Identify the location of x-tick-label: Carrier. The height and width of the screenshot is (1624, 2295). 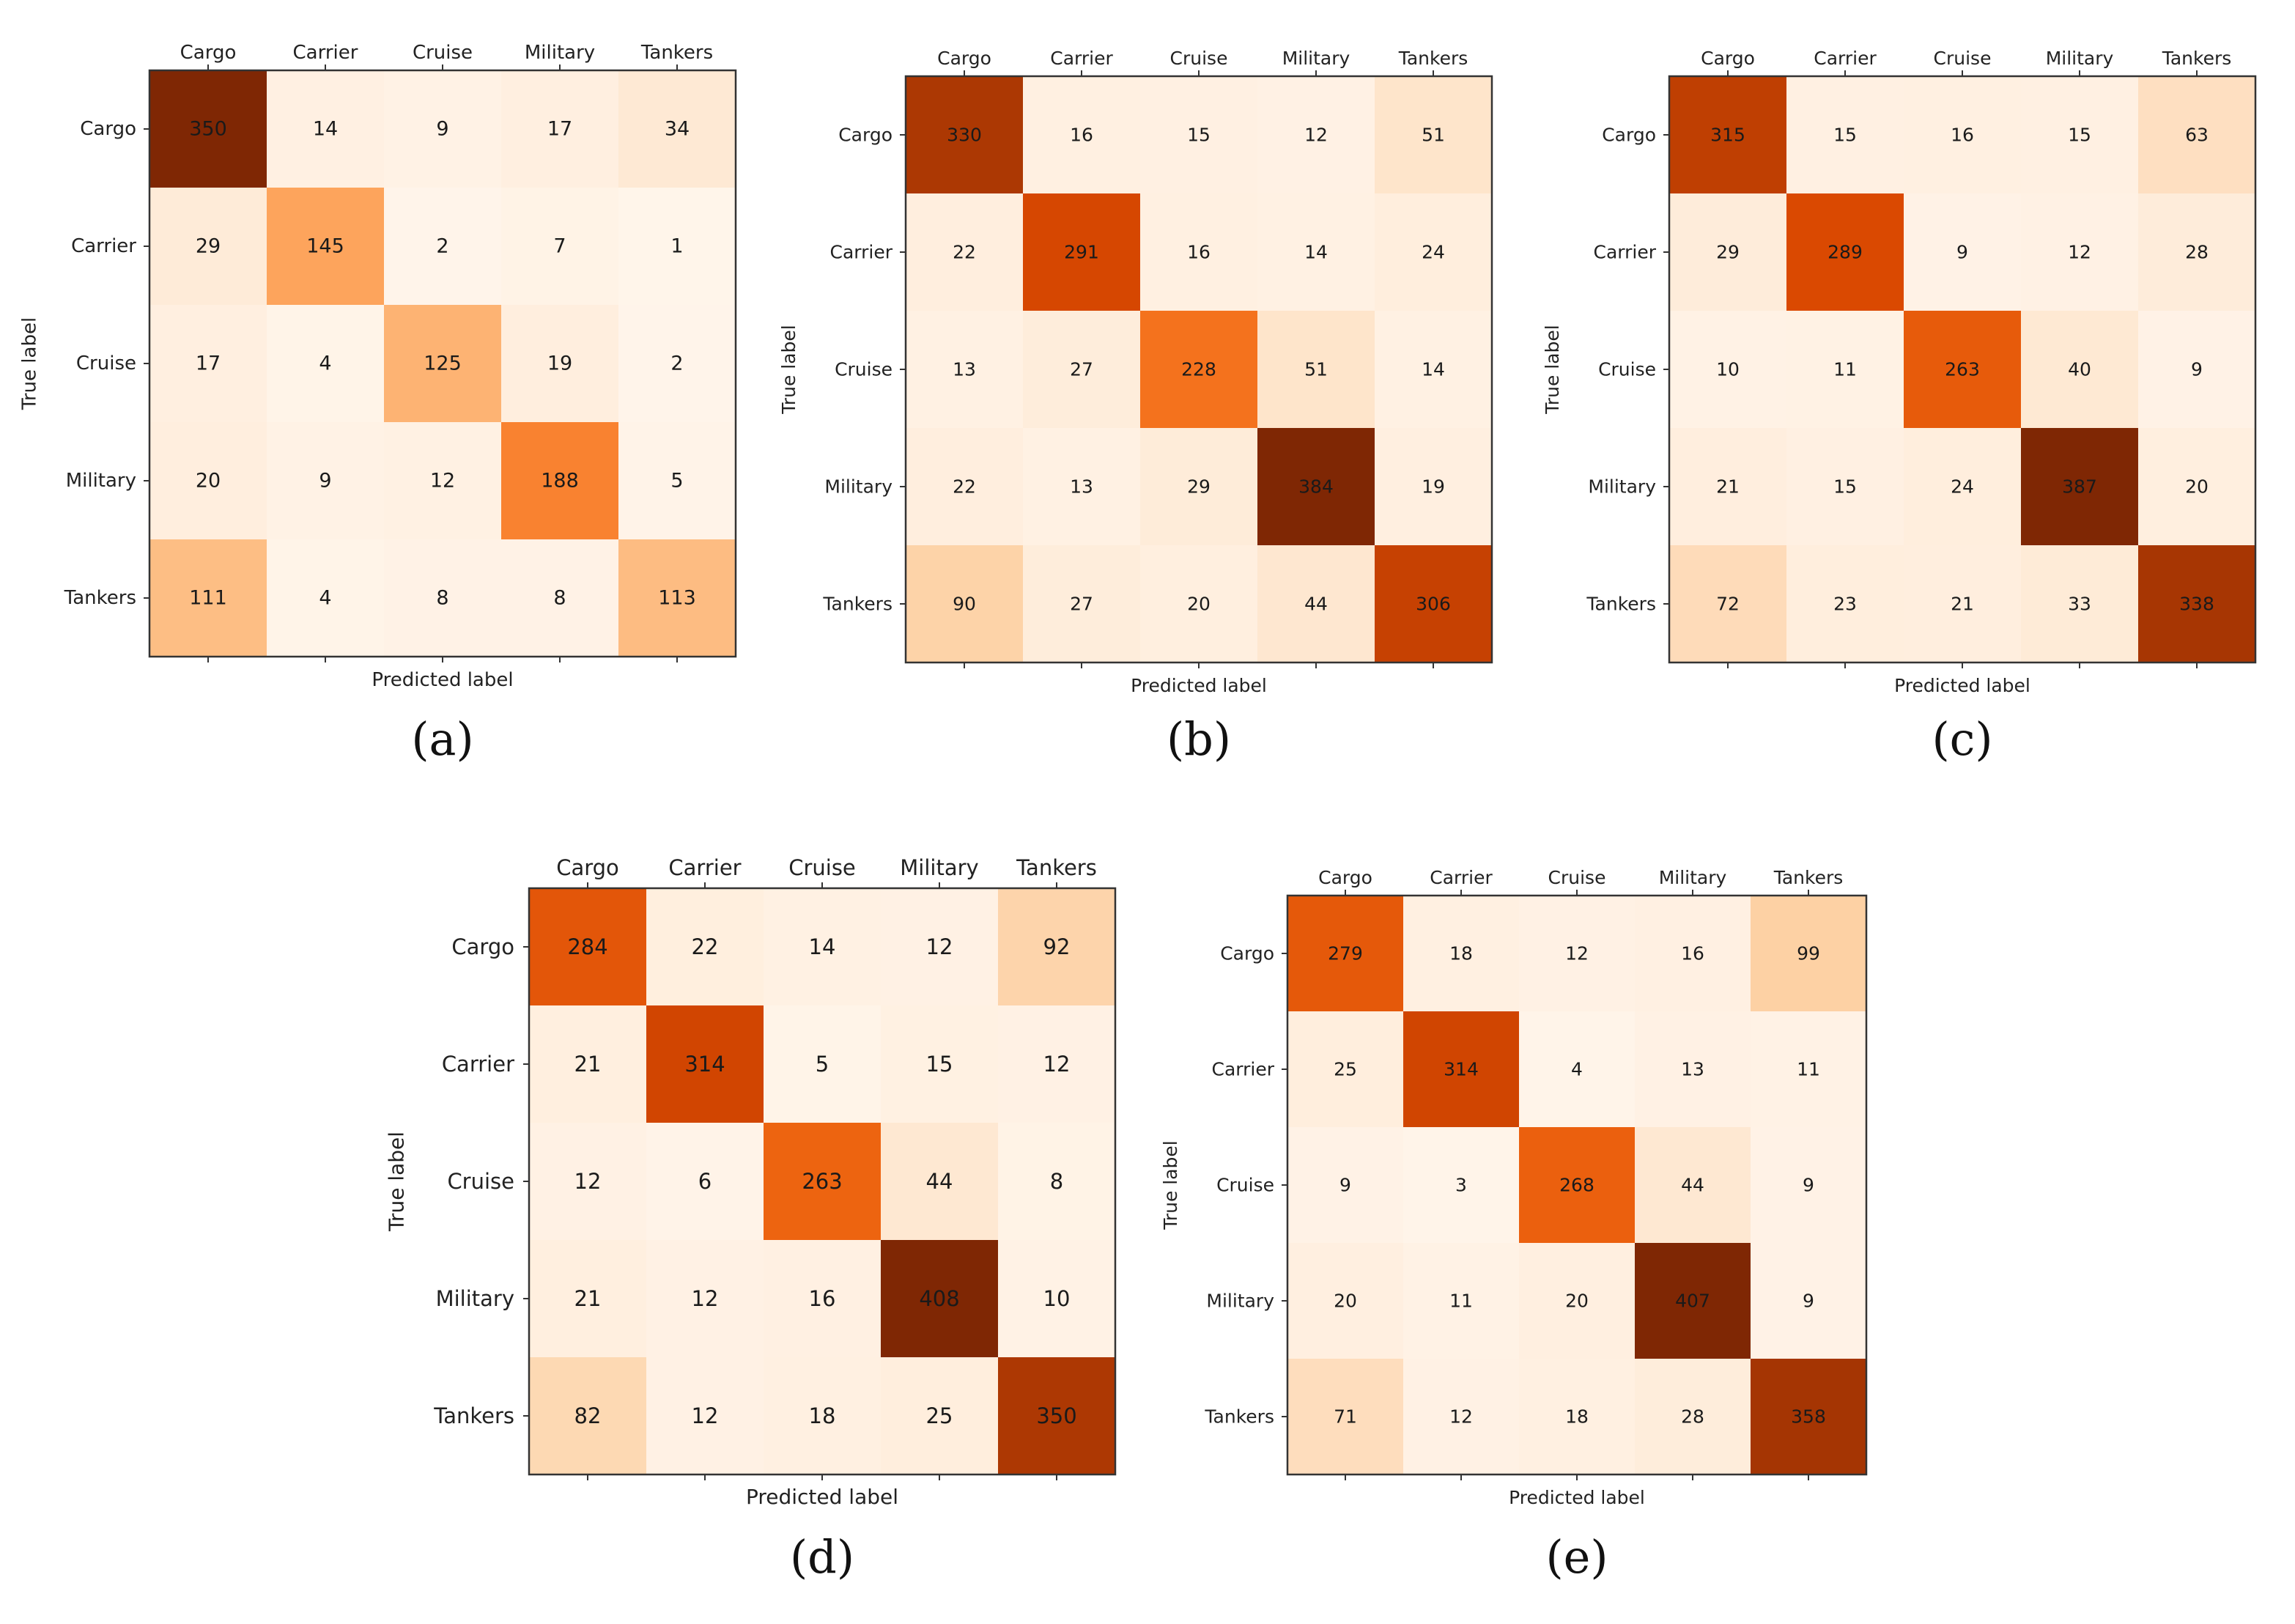
(704, 867).